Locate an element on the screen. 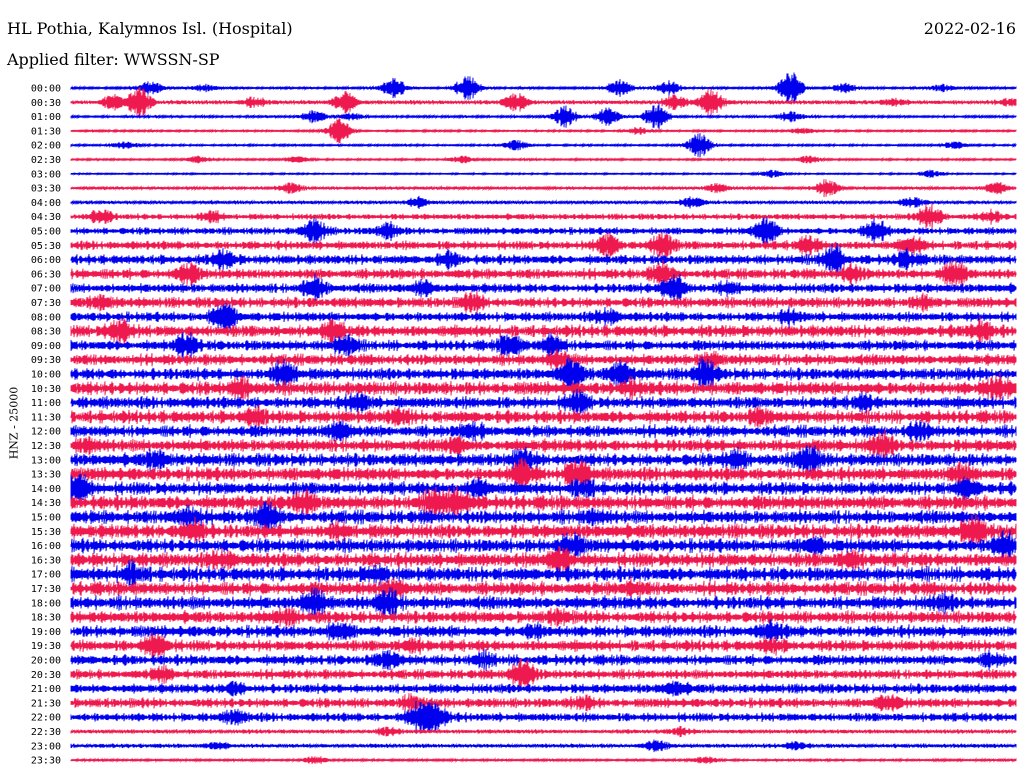 This screenshot has height=780, width=1024. time-tick-label: 17:00 is located at coordinates (46, 575).